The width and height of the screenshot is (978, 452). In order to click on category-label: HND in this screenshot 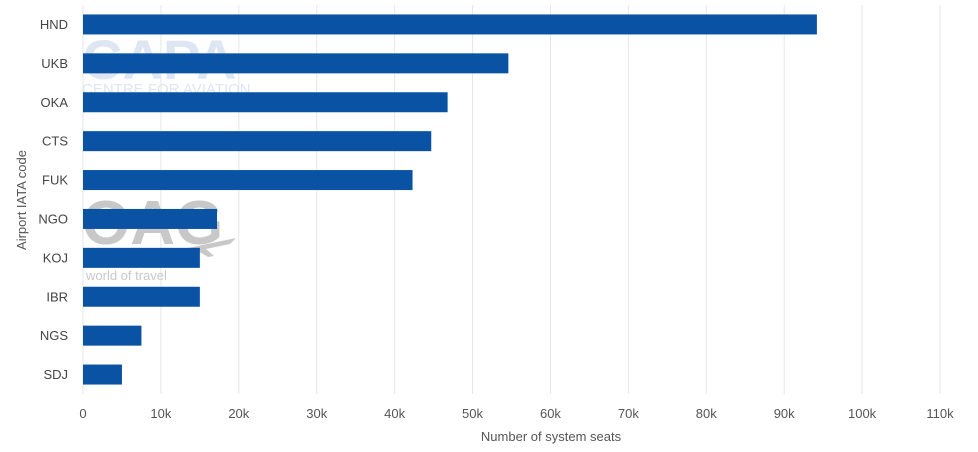, I will do `click(54, 24)`.